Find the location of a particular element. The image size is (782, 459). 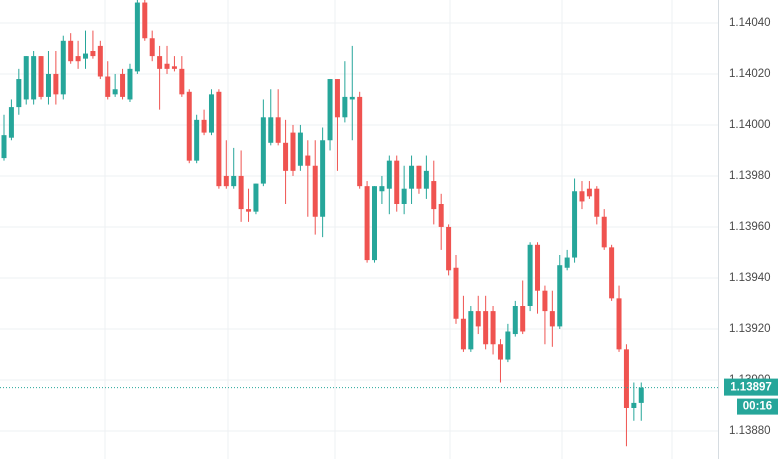

y-tick-label: 1.13960 is located at coordinates (750, 227).